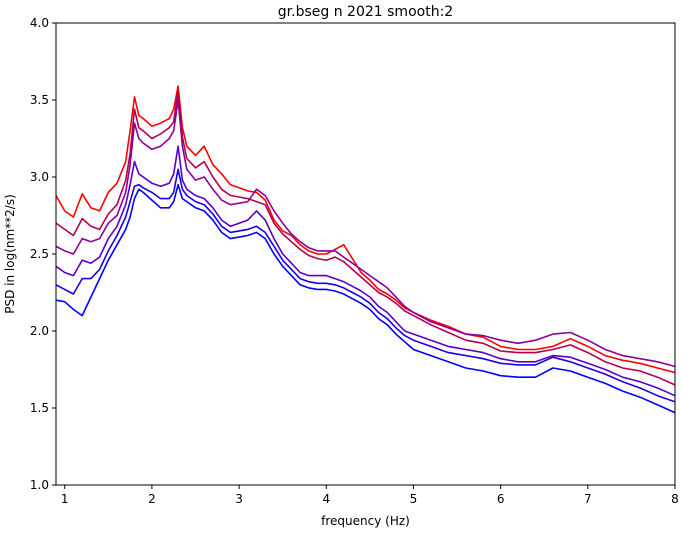  Describe the element at coordinates (65, 499) in the screenshot. I see `x-tick-label: 1` at that location.